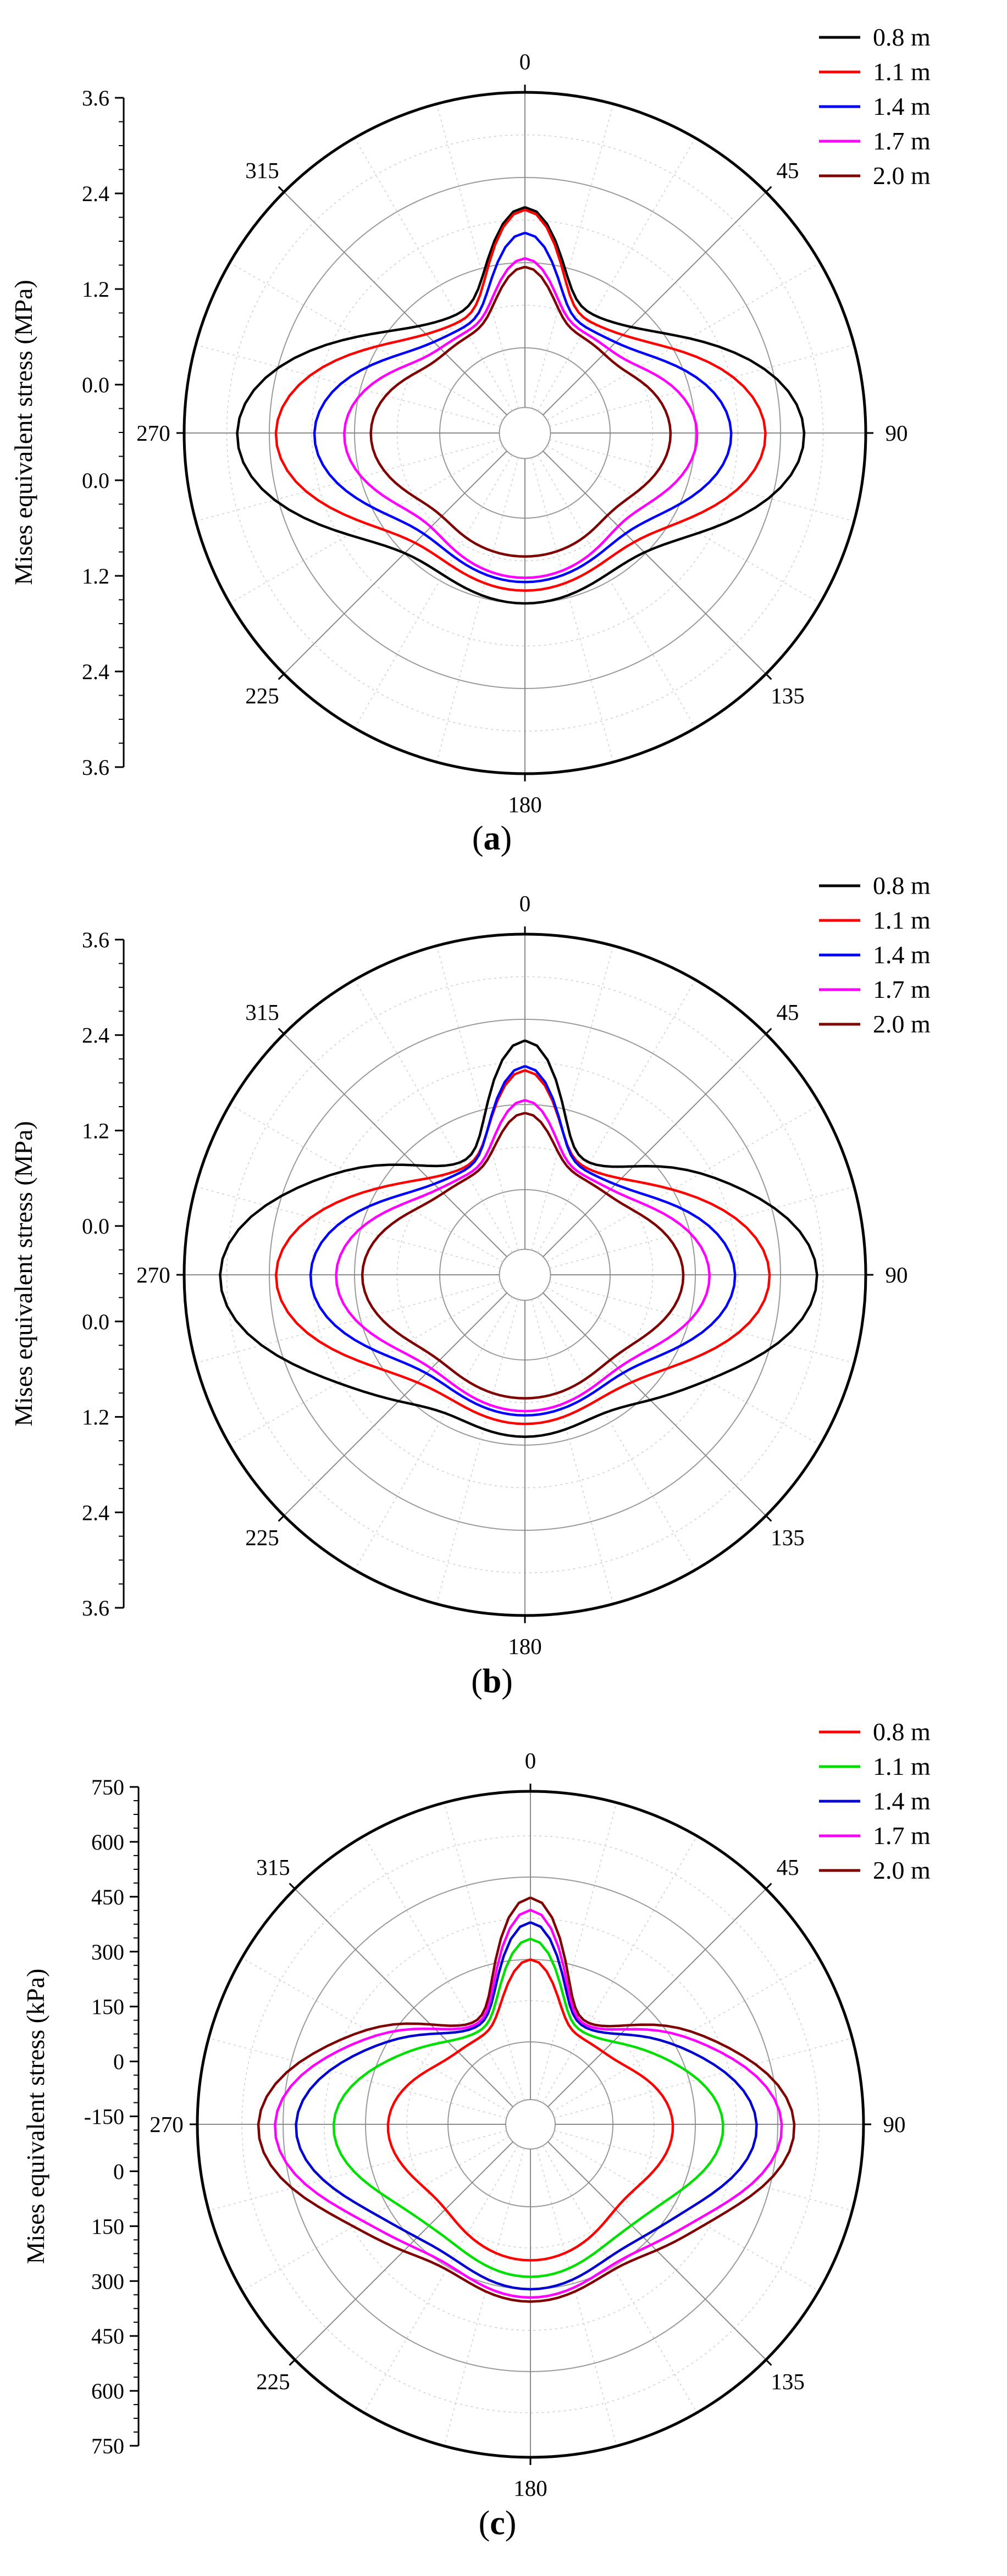 This screenshot has height=2576, width=1007. I want to click on radial-tick-label: -150, so click(104, 2117).